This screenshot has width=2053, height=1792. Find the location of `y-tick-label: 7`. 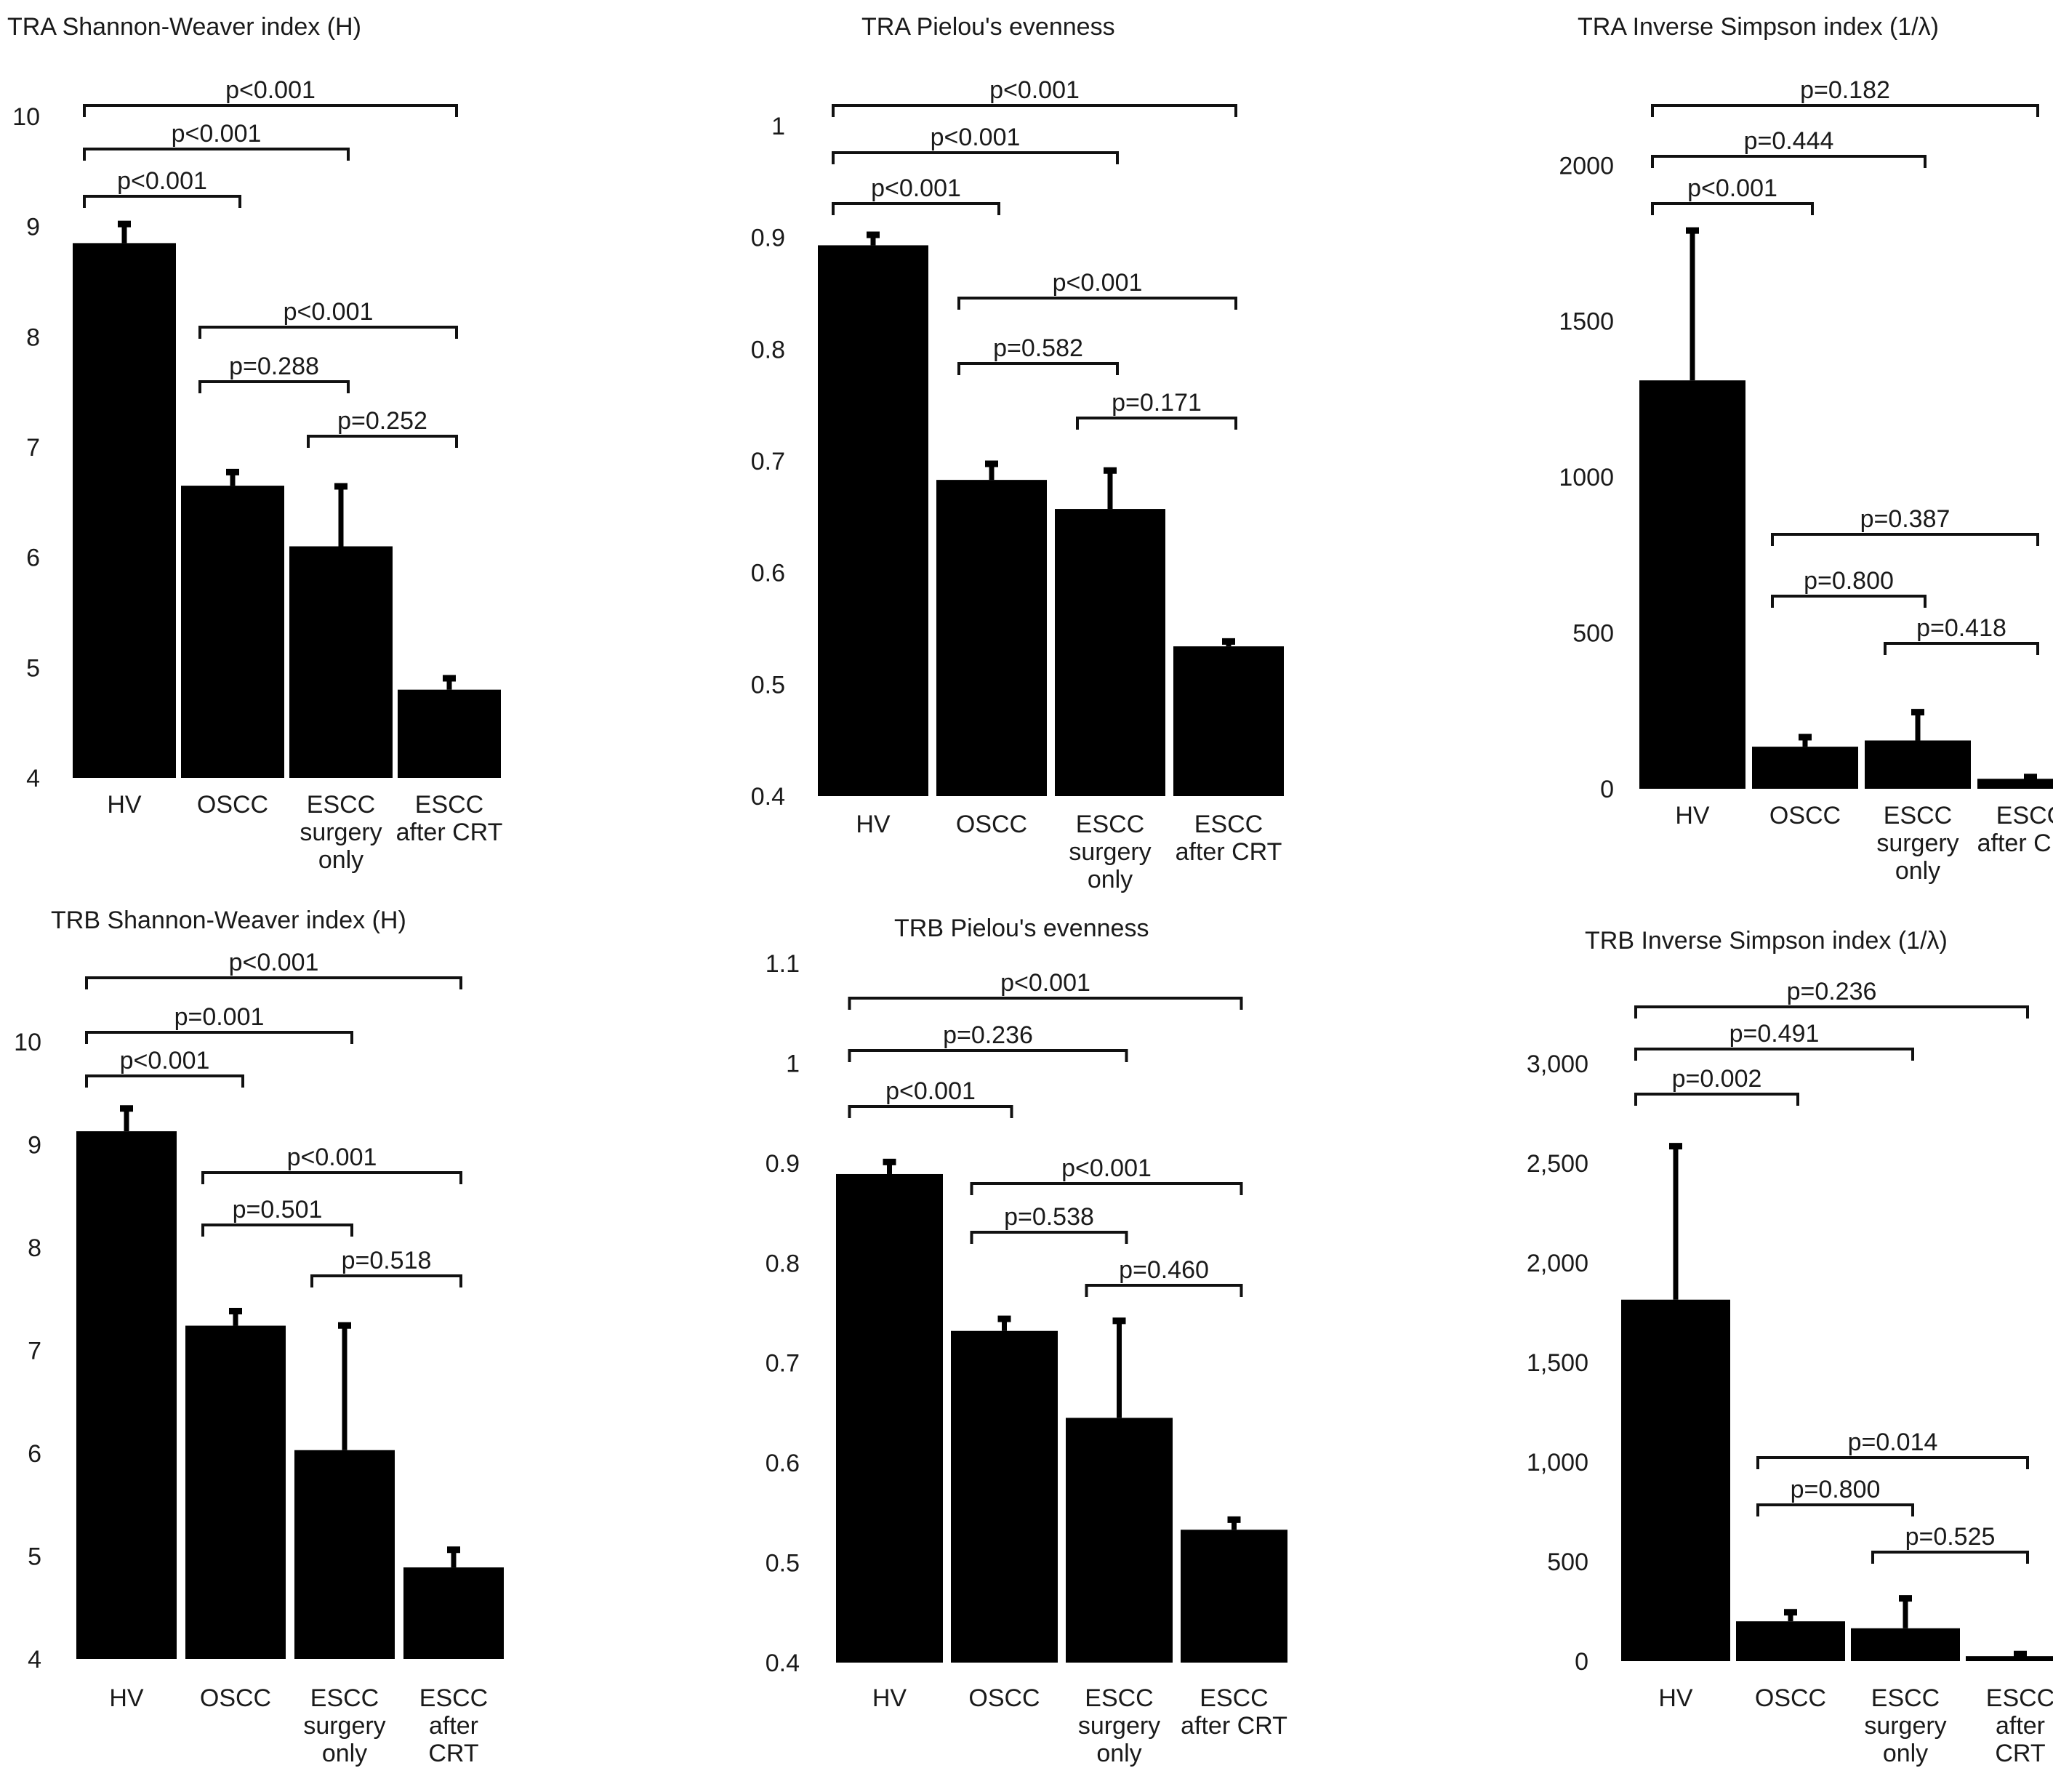

y-tick-label: 7 is located at coordinates (34, 1352).